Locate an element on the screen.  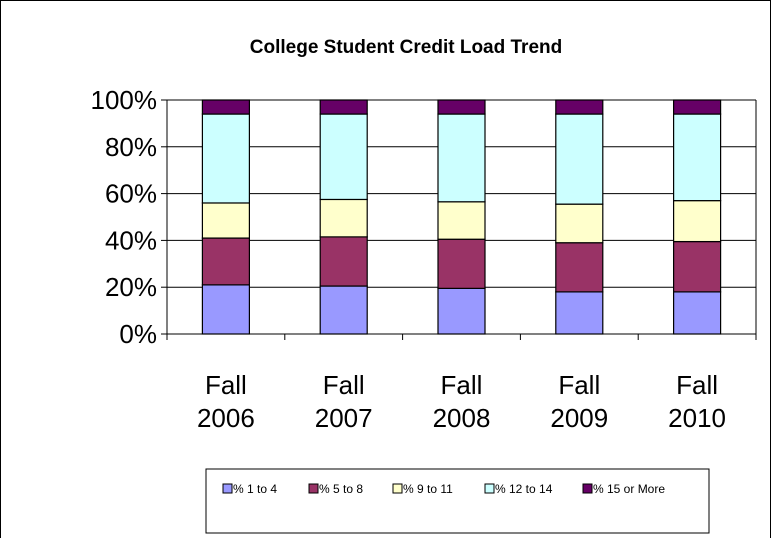
x-category-label: 2009 is located at coordinates (579, 418).